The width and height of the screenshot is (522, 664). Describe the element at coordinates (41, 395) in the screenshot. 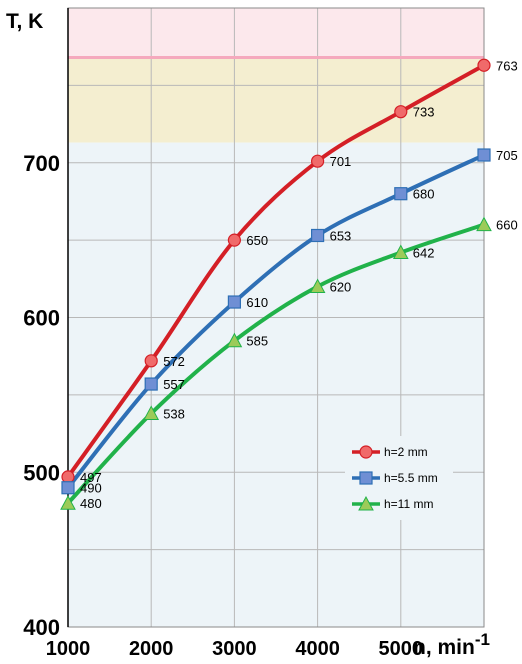

I see `y-axis-ticks: 400 500 600 700` at that location.